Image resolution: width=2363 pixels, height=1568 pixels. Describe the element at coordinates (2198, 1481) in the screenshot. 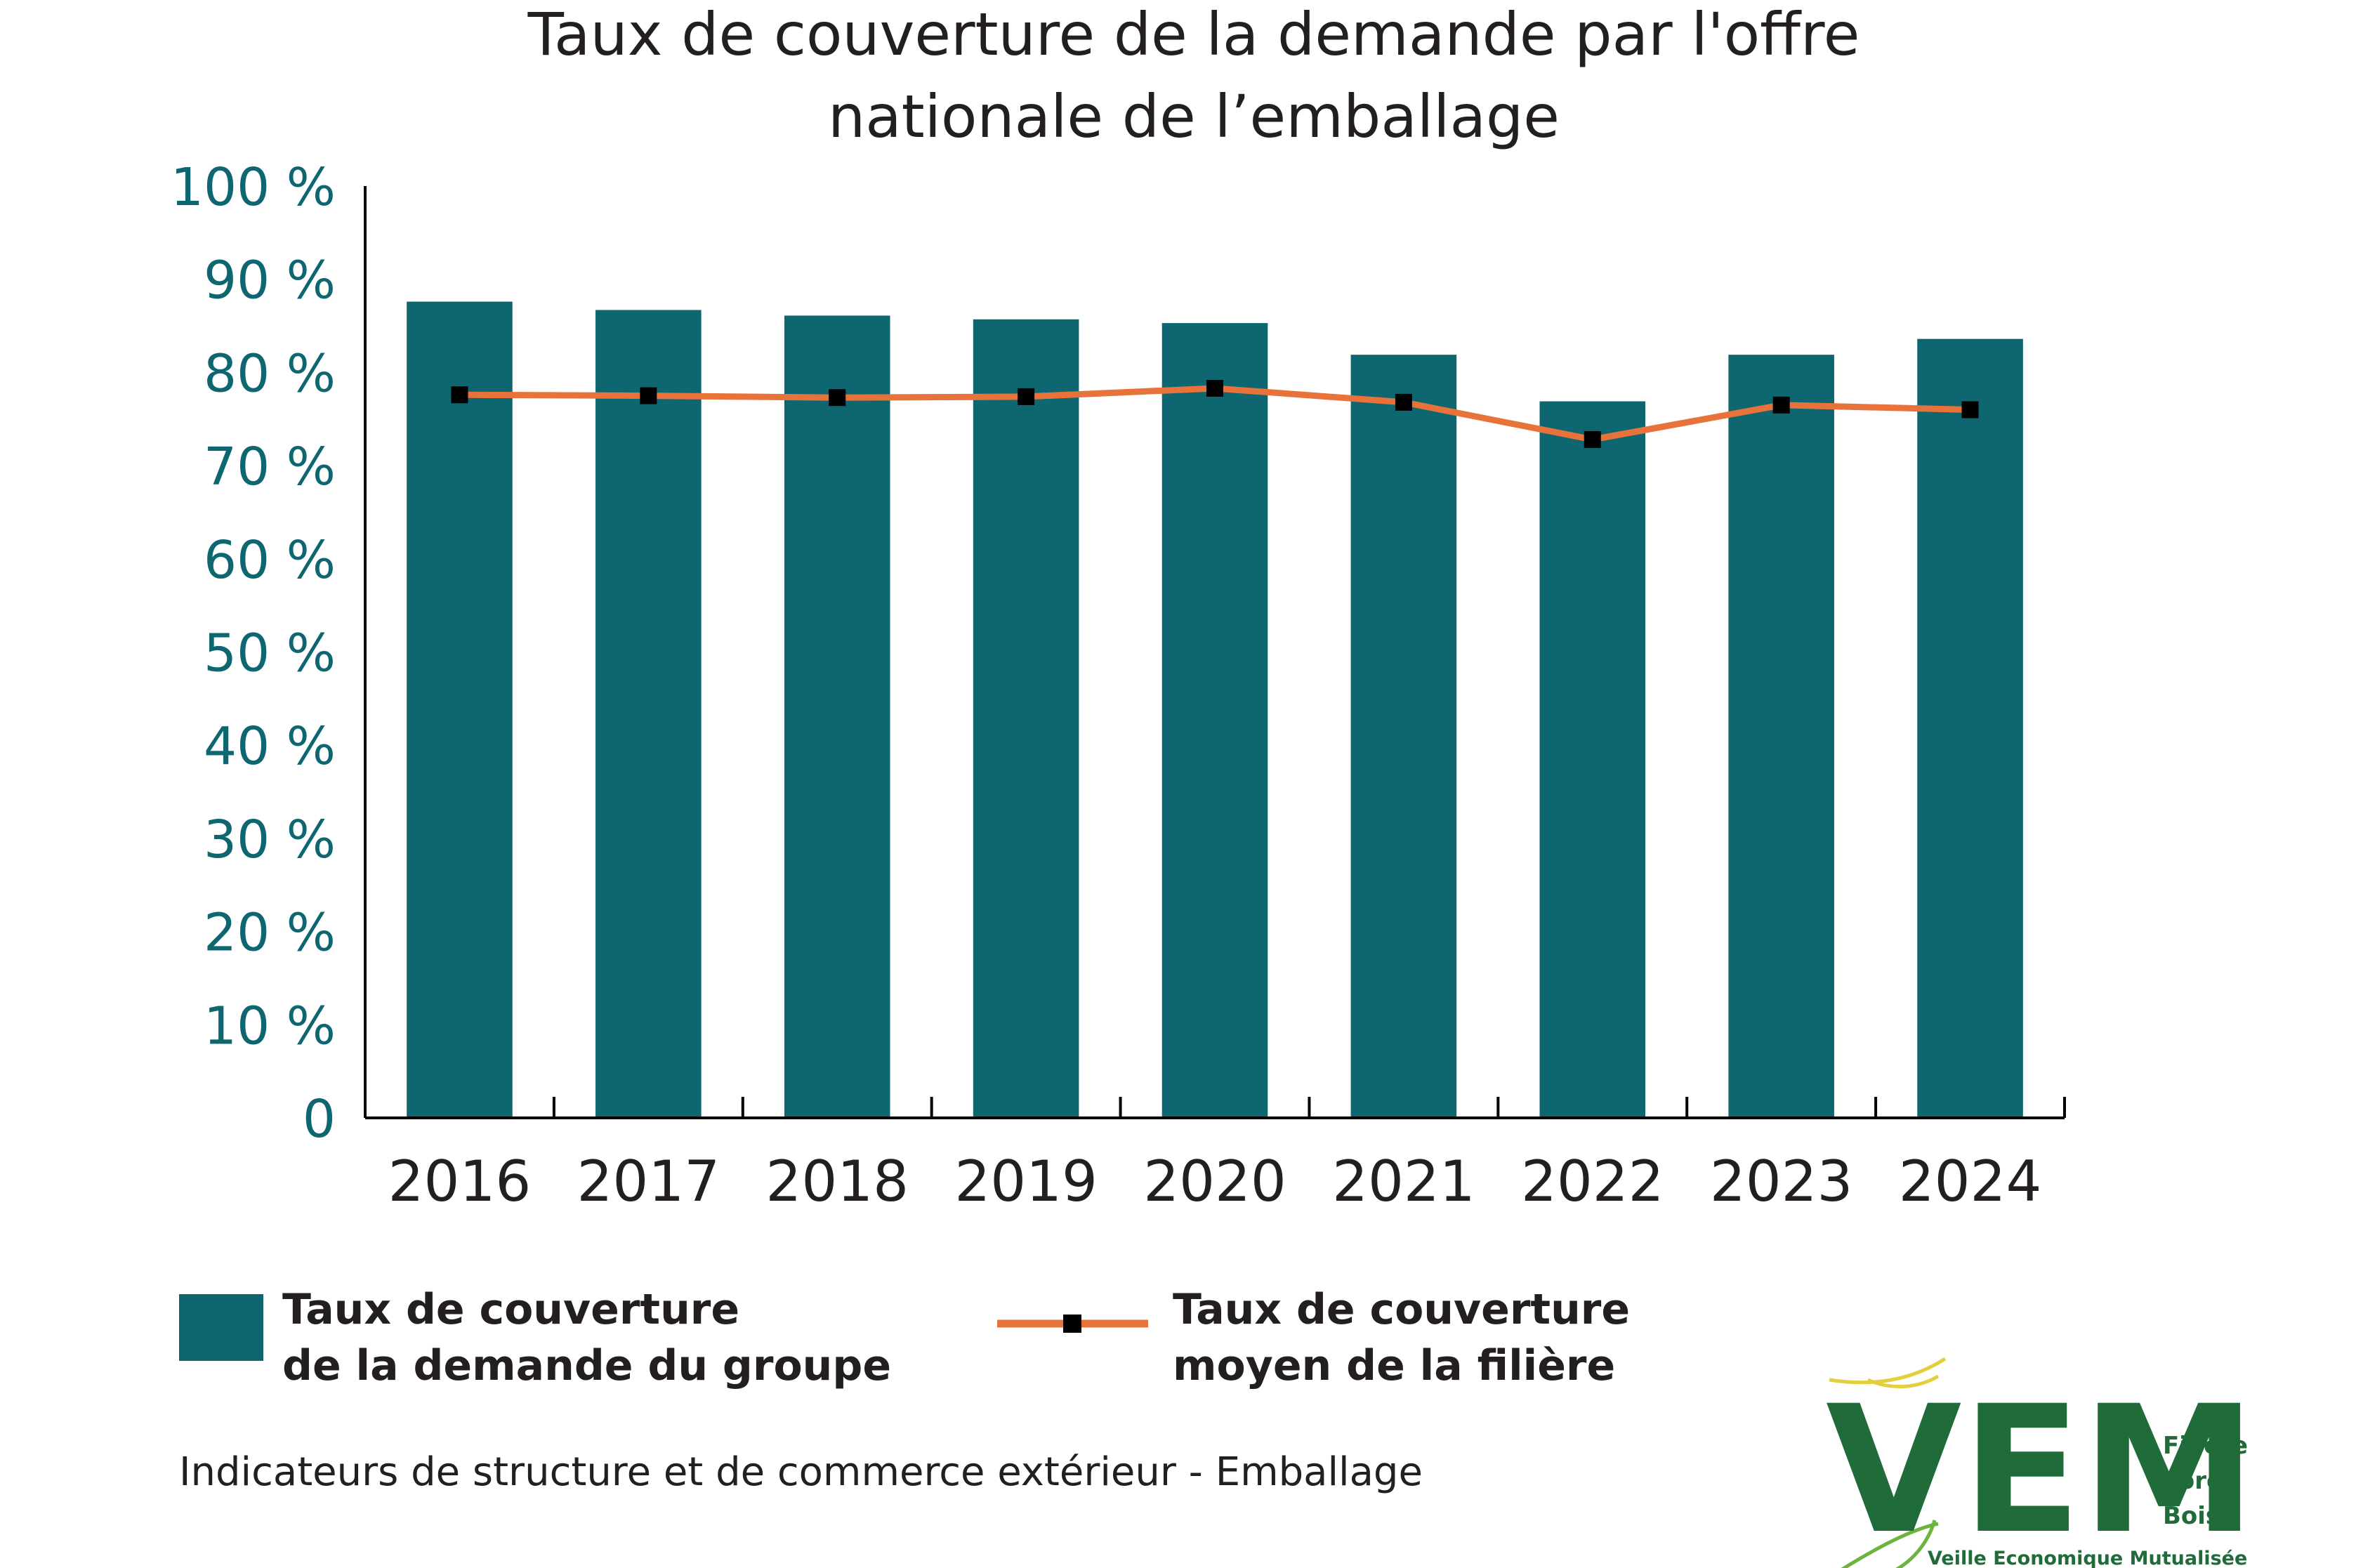

I see `logo-line-foret: Forêt` at that location.